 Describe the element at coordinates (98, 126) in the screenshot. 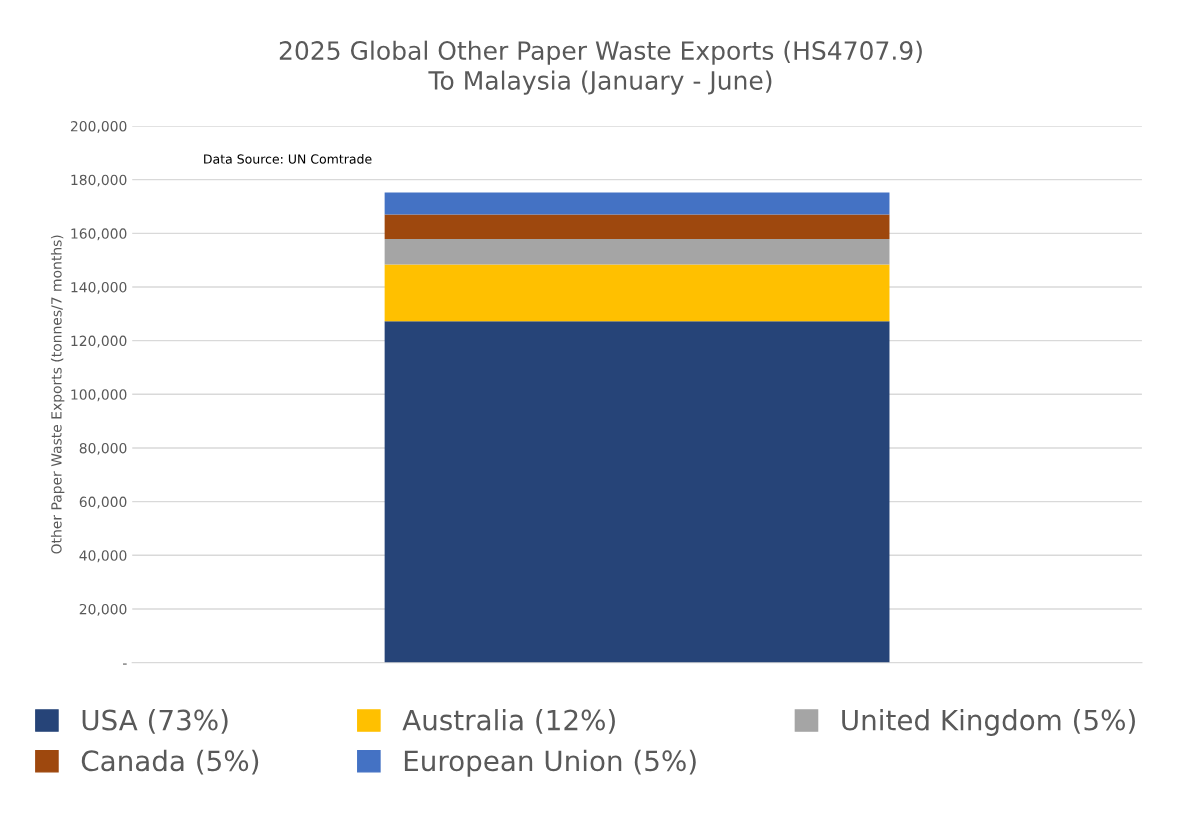

I see `y-tick-label: 200,000` at that location.